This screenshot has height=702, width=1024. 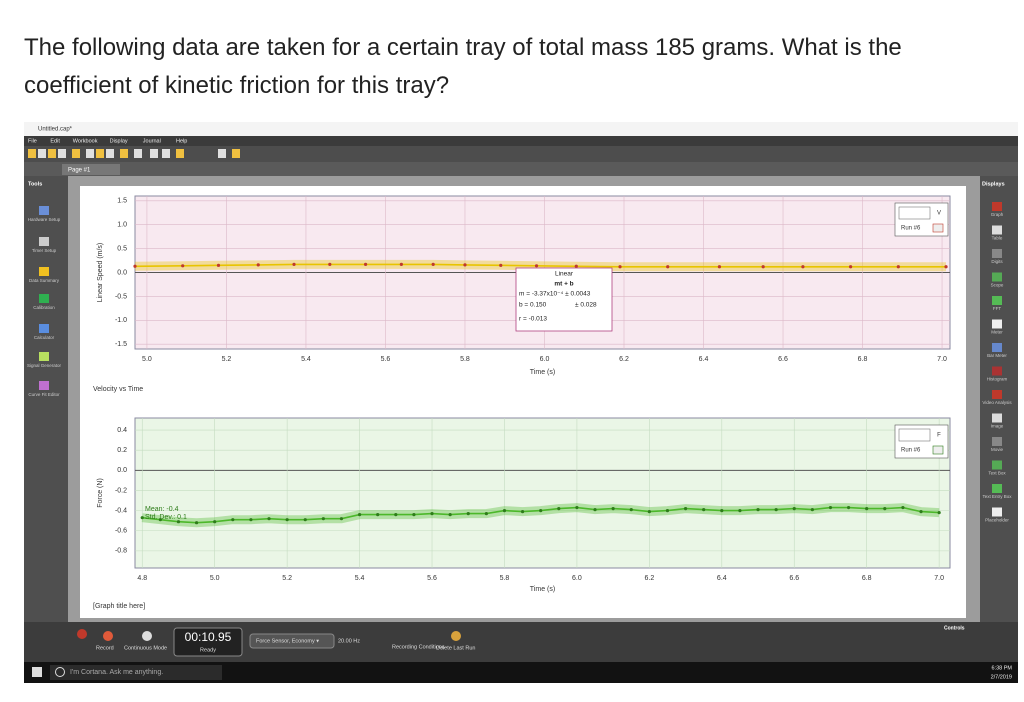 I want to click on recording-conditions: Recording Conditions, so click(x=418, y=647).